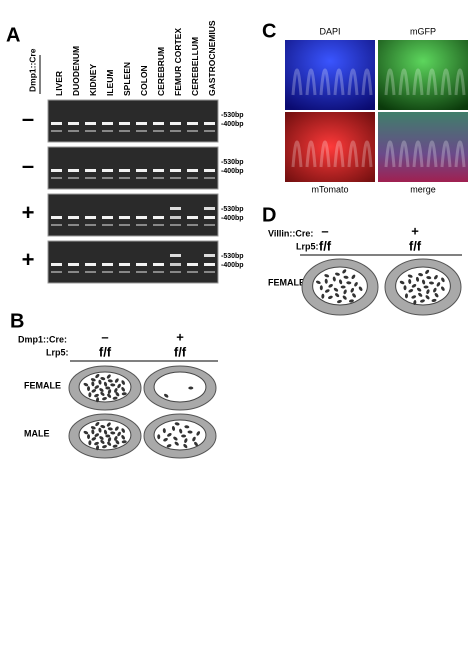 The width and height of the screenshot is (474, 656). I want to click on panel-label: B, so click(17, 321).